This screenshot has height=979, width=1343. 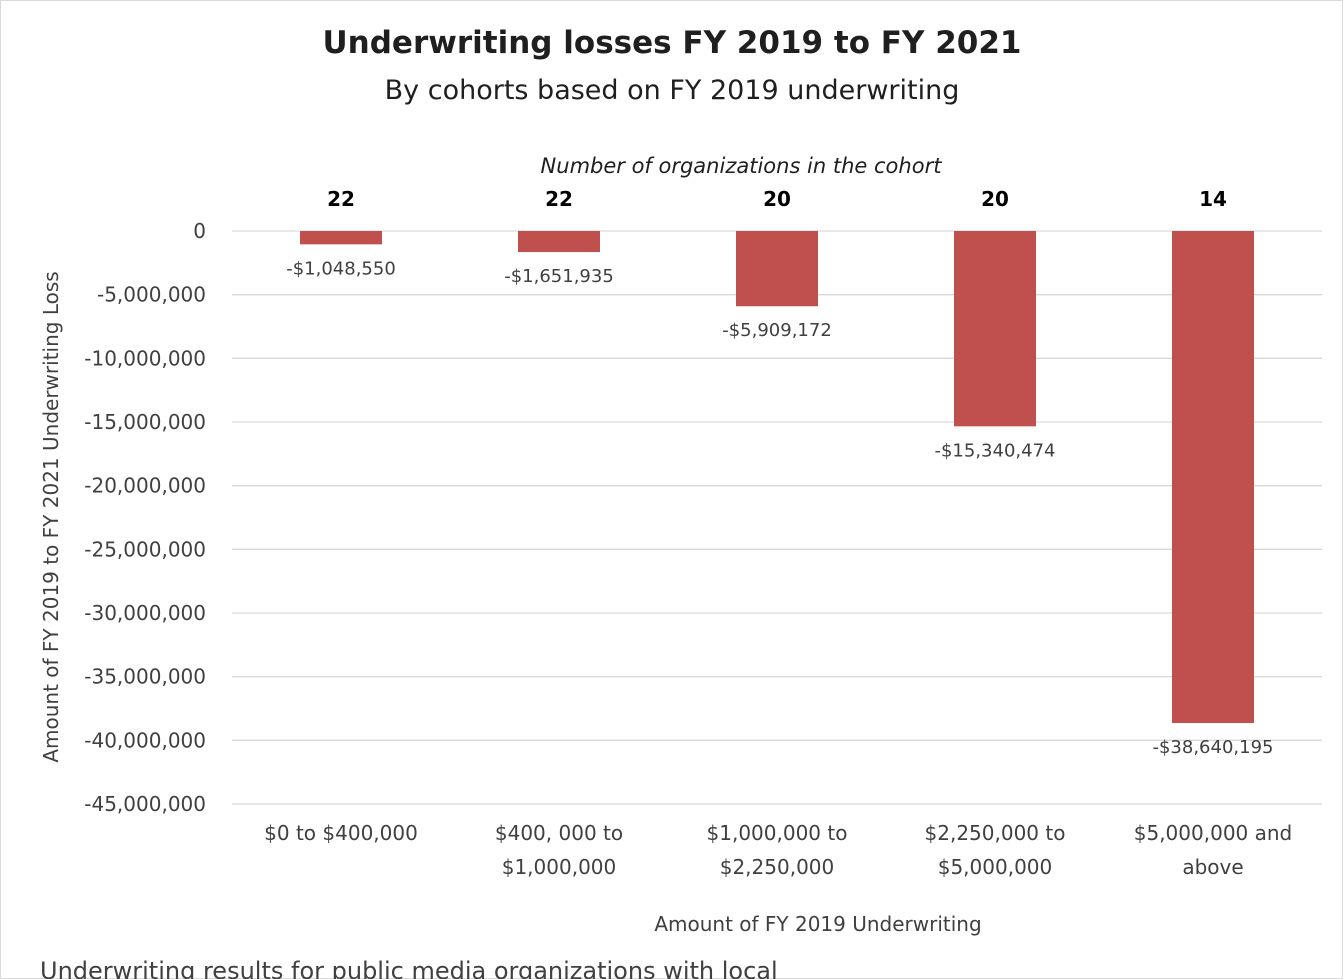 What do you see at coordinates (1212, 747) in the screenshot?
I see `bar-data-label: -$38,640,195` at bounding box center [1212, 747].